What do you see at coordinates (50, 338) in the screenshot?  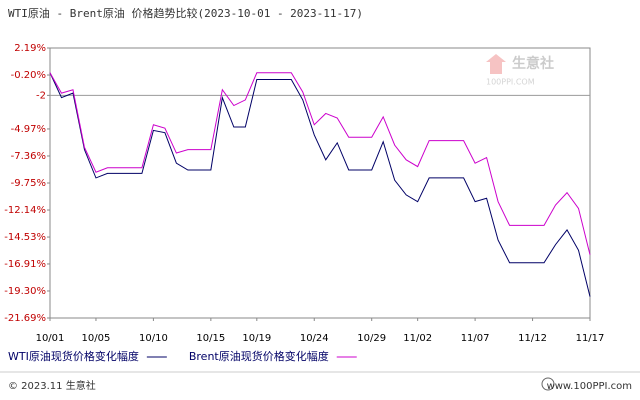 I see `x-tick-label: 10/01` at bounding box center [50, 338].